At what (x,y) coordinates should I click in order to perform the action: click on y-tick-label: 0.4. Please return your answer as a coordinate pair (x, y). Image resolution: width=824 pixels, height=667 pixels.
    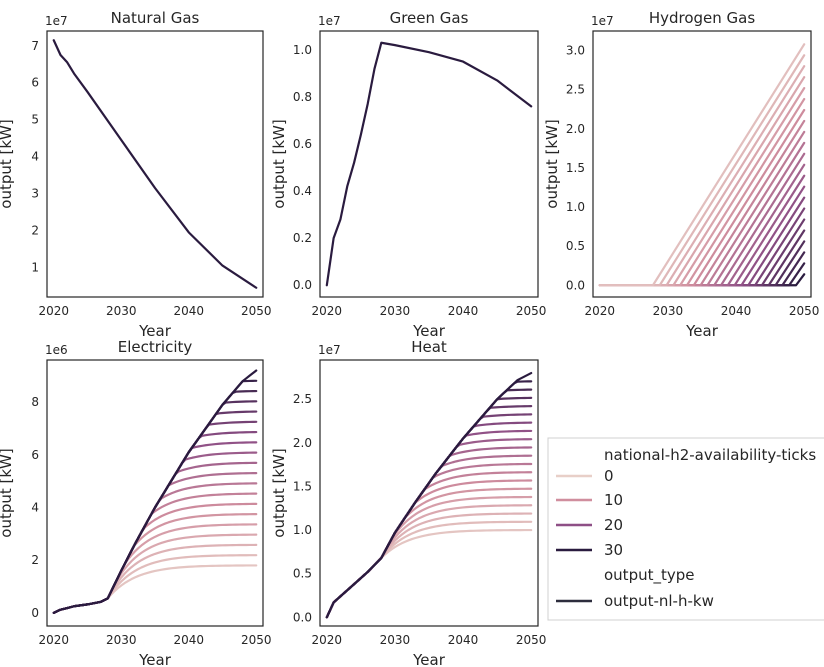
    Looking at the image, I should click on (302, 191).